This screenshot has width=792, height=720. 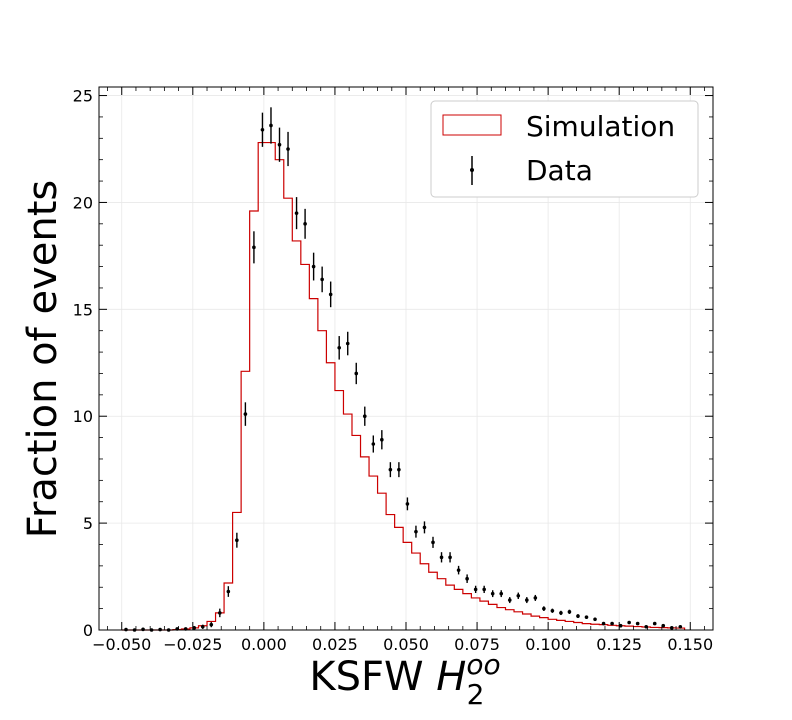 What do you see at coordinates (83, 96) in the screenshot?
I see `y-tick-label: 25` at bounding box center [83, 96].